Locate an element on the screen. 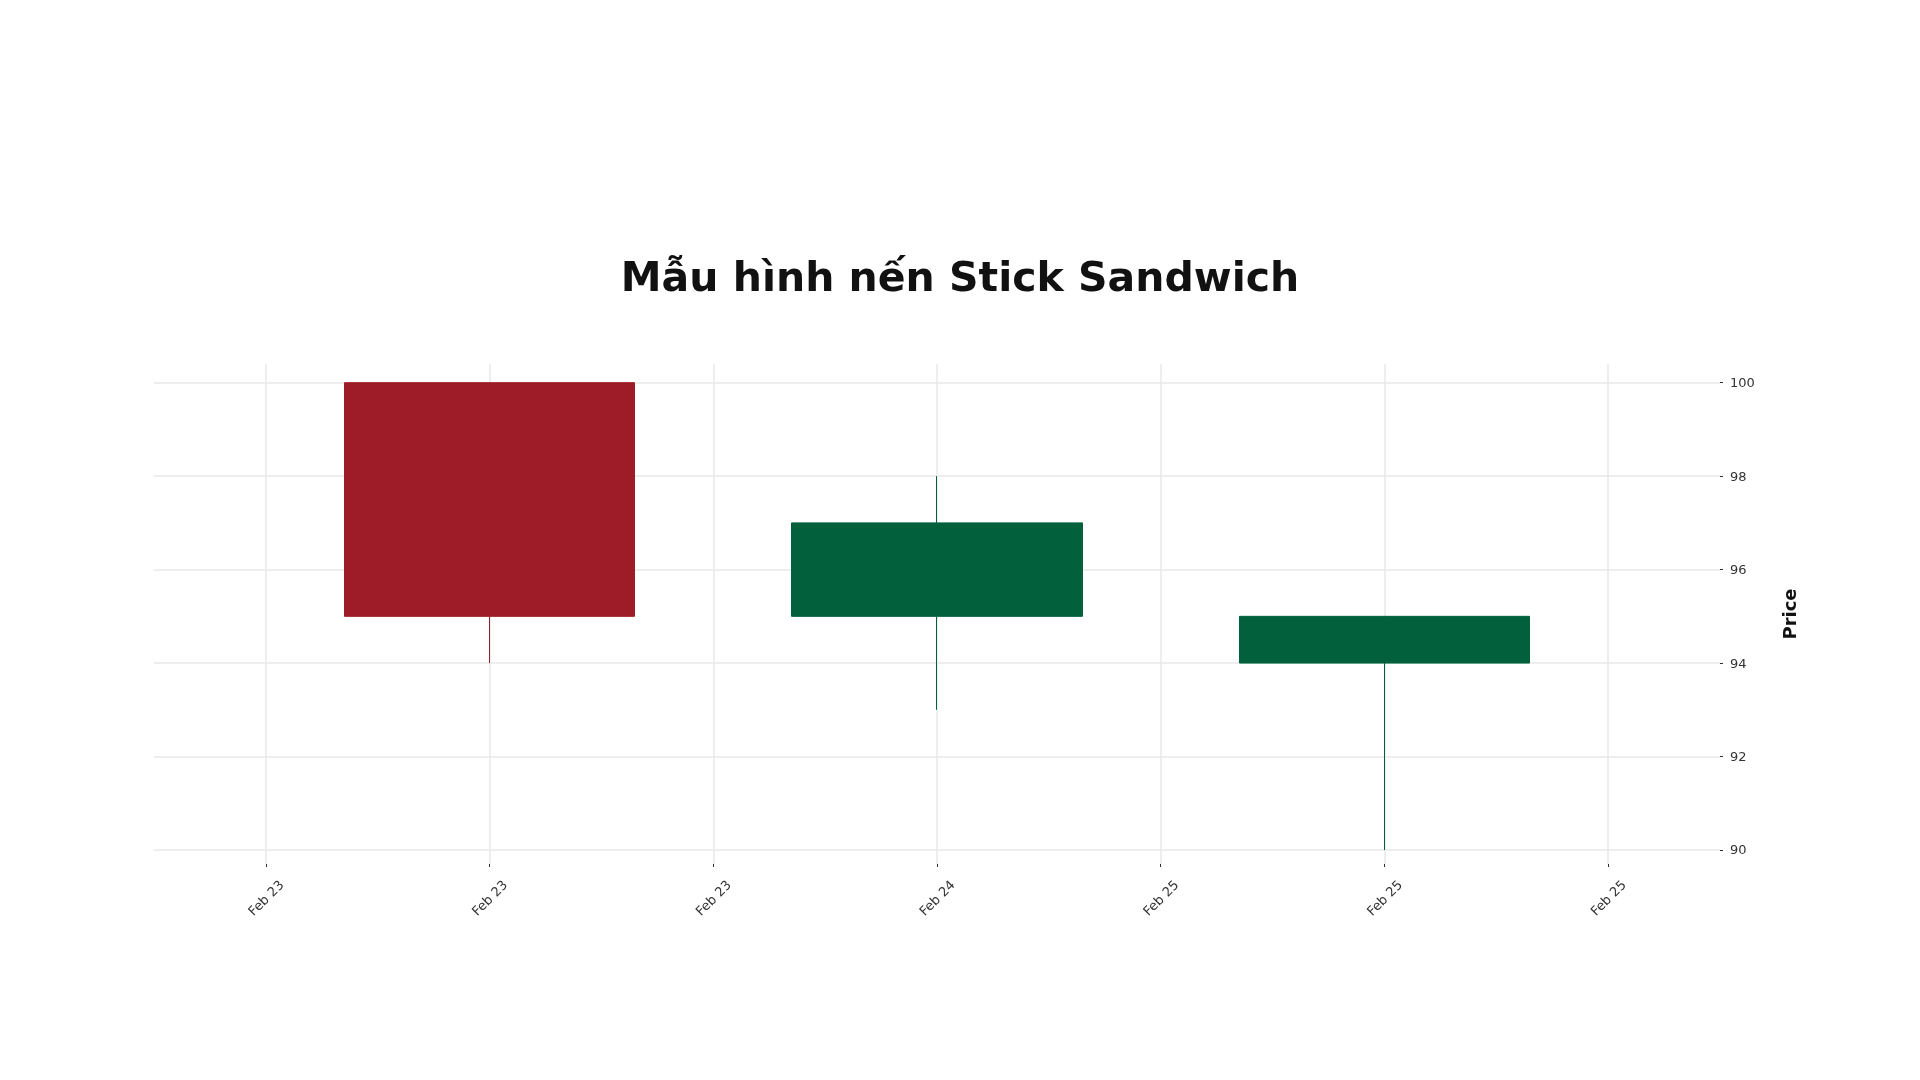 Image resolution: width=1920 pixels, height=1080 pixels. y-tick-label: 100 is located at coordinates (1742, 383).